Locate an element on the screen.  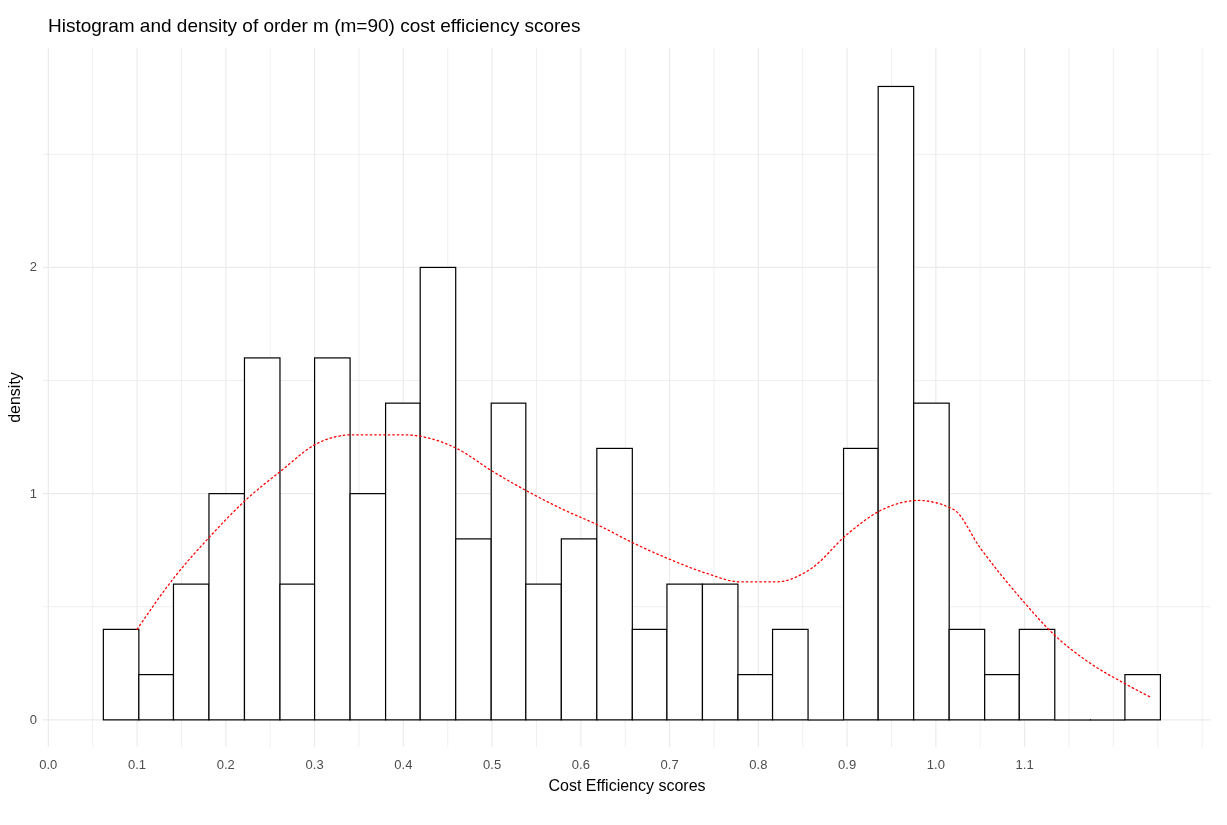
x-tick-label: 0.6 is located at coordinates (580, 764).